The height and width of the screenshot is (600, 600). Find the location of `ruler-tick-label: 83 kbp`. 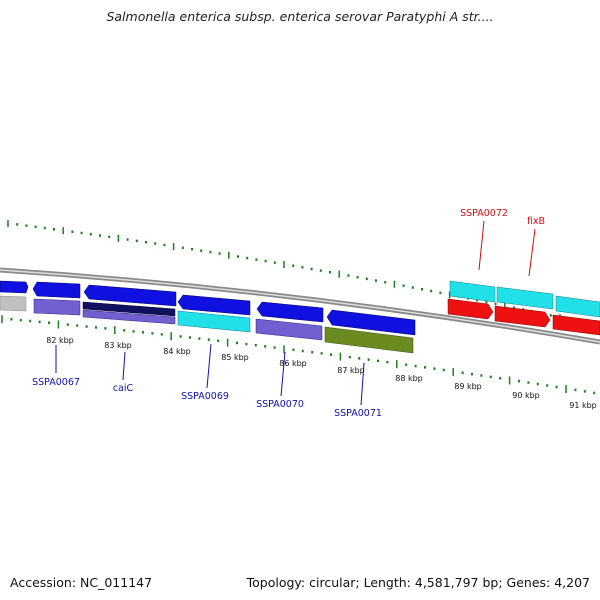

ruler-tick-label: 83 kbp is located at coordinates (118, 345).